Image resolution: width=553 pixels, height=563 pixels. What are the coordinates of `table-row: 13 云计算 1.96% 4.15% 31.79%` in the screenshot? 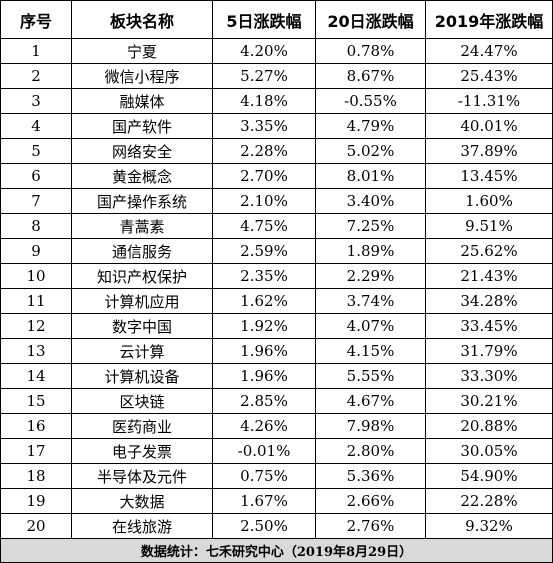 It's located at (276, 351).